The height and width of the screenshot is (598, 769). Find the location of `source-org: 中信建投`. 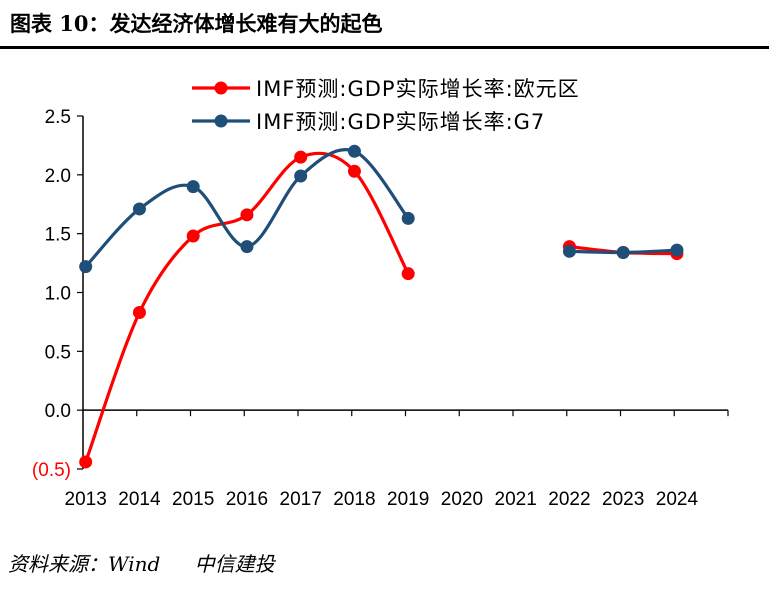

source-org: 中信建投 is located at coordinates (234, 564).